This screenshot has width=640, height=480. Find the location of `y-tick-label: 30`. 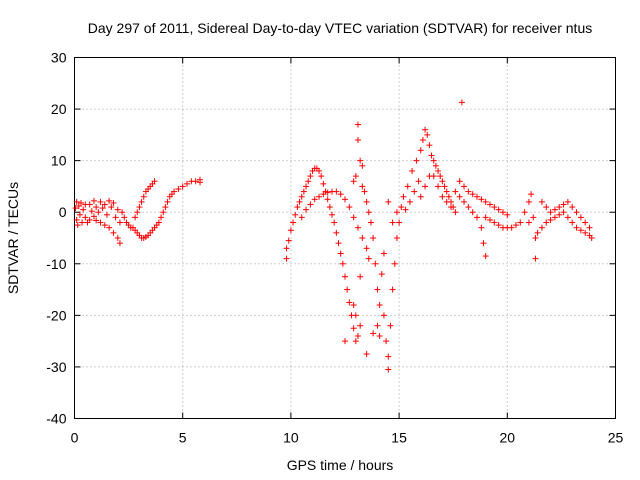

y-tick-label: 30 is located at coordinates (59, 58).